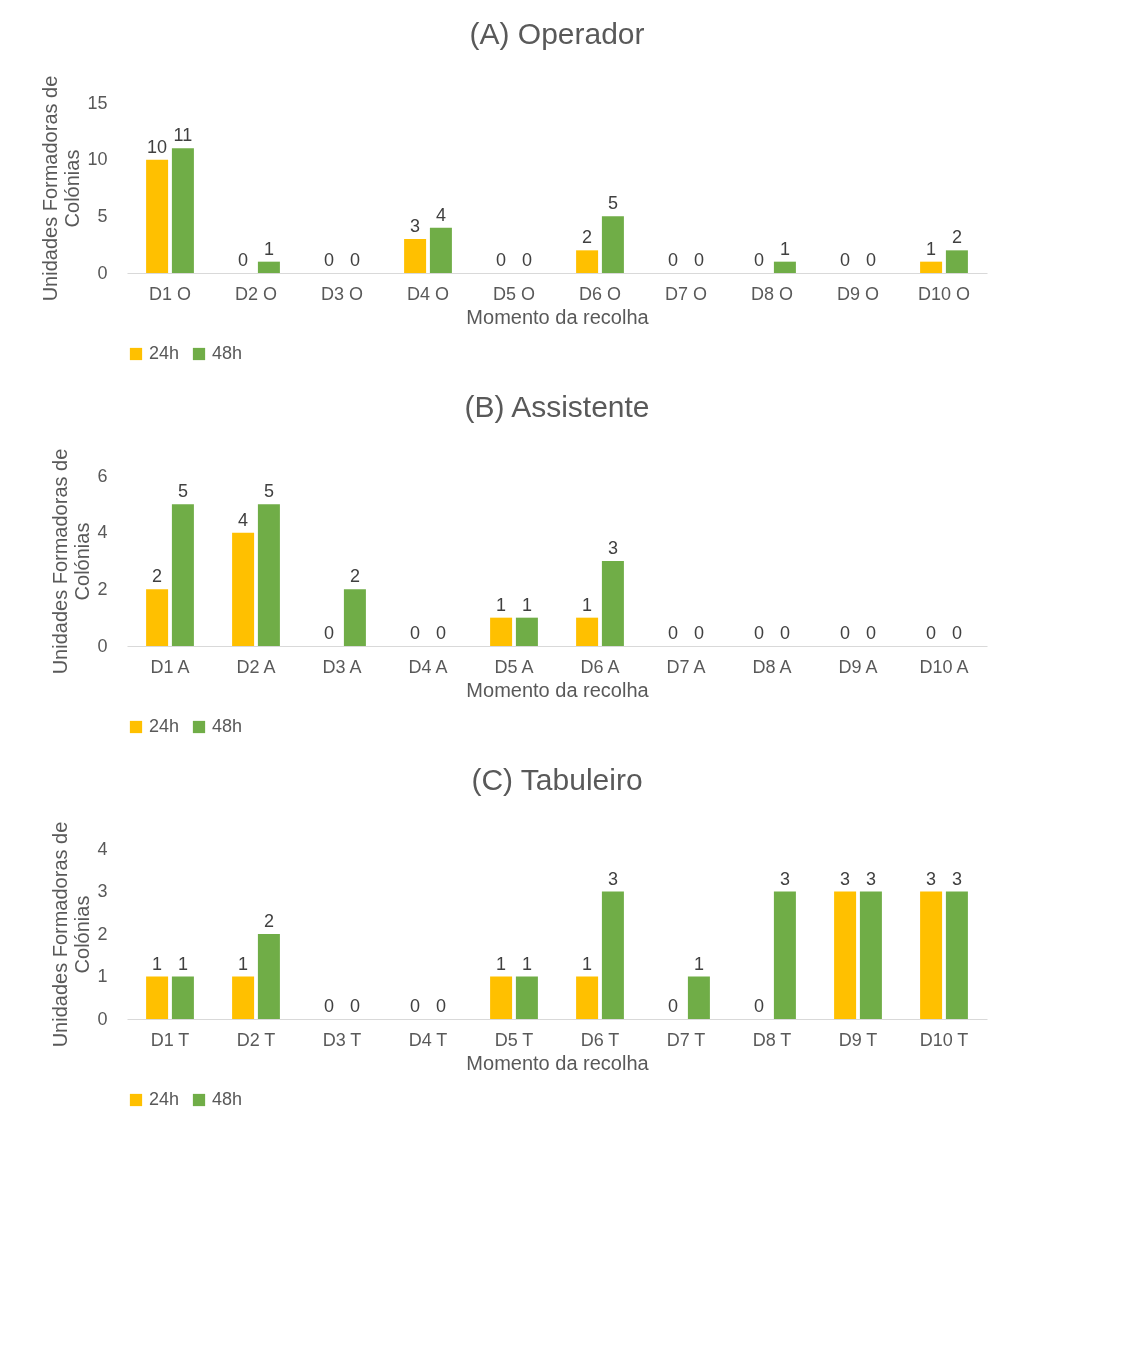 The height and width of the screenshot is (1362, 1130). I want to click on x-tick-label: D2 A, so click(256, 666).